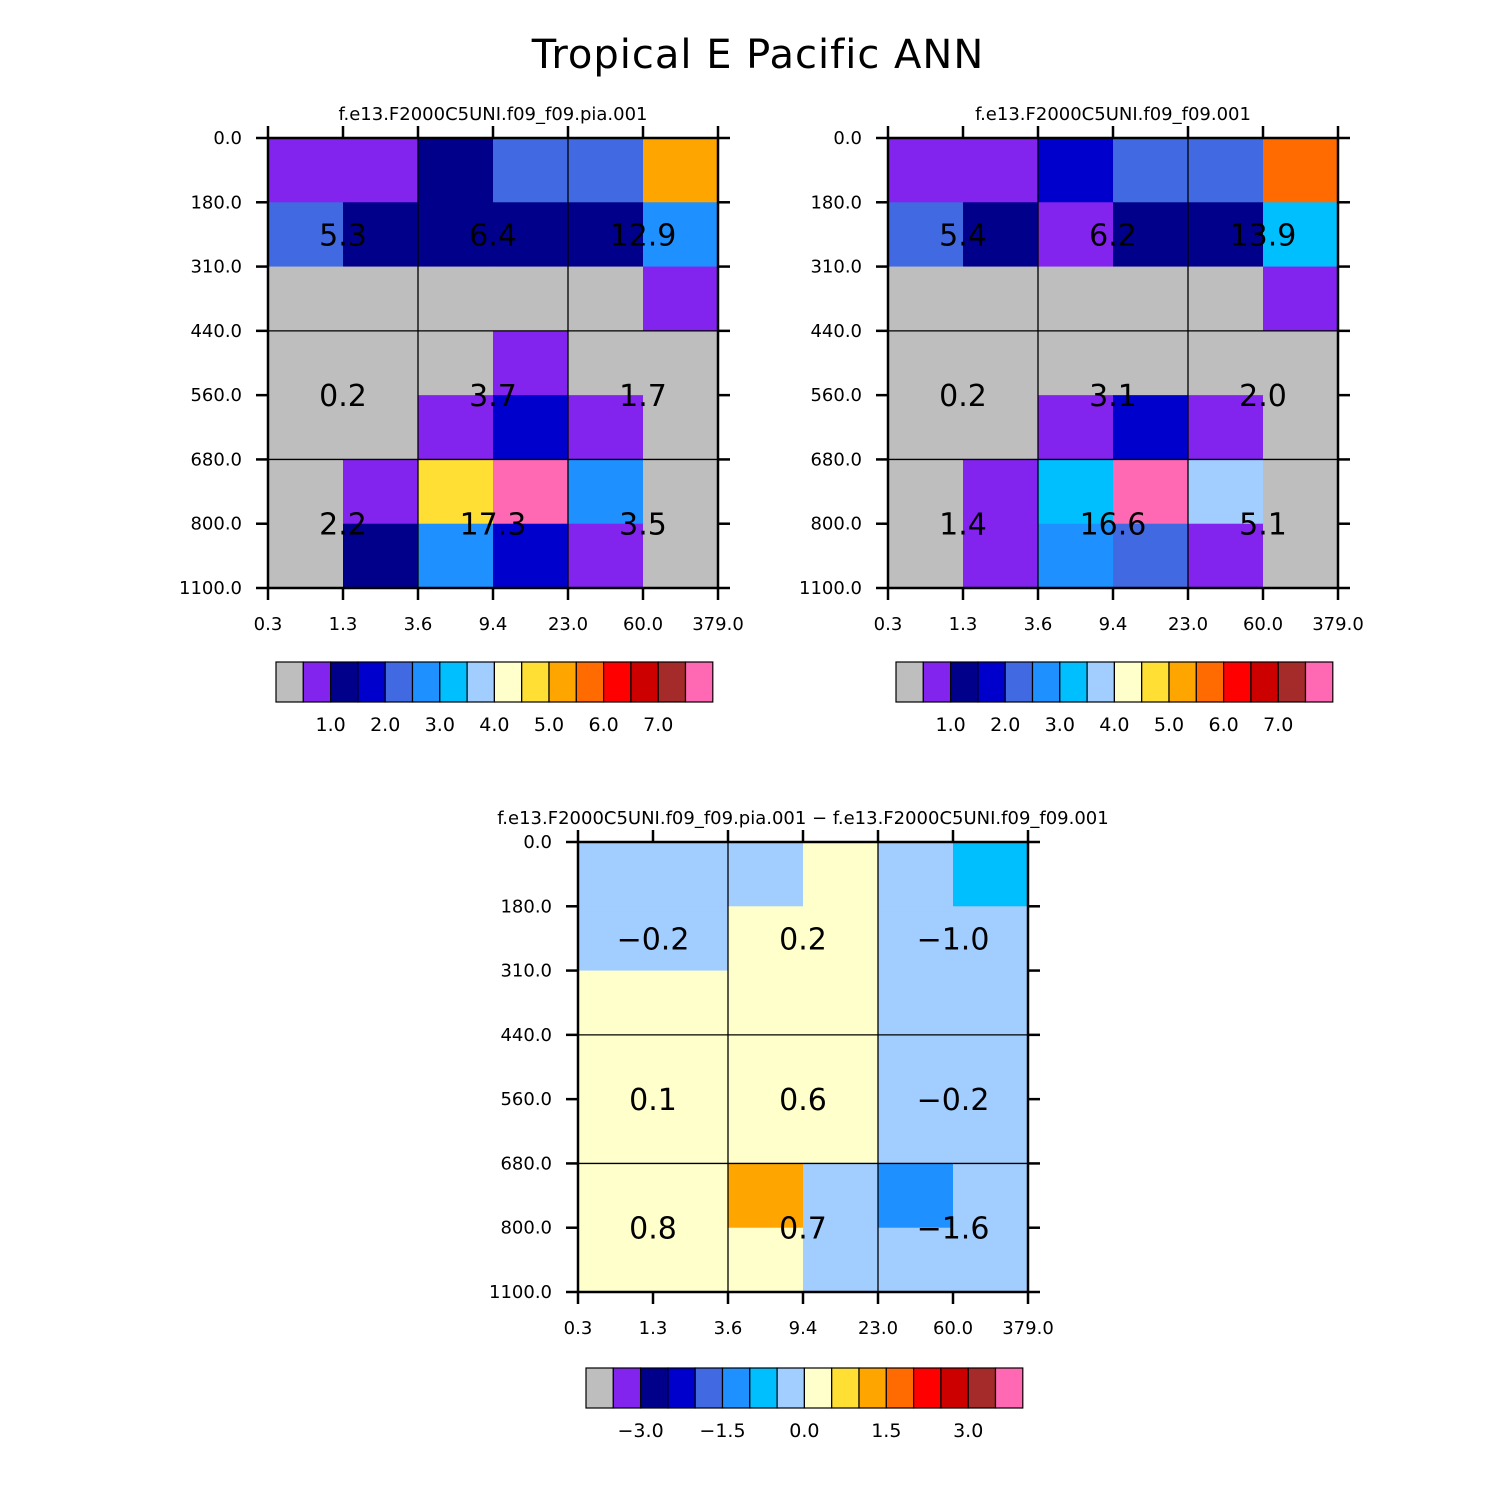 The height and width of the screenshot is (1510, 1510). Describe the element at coordinates (526, 1099) in the screenshot. I see `panel-diff-y-tick-label: 560.0` at that location.